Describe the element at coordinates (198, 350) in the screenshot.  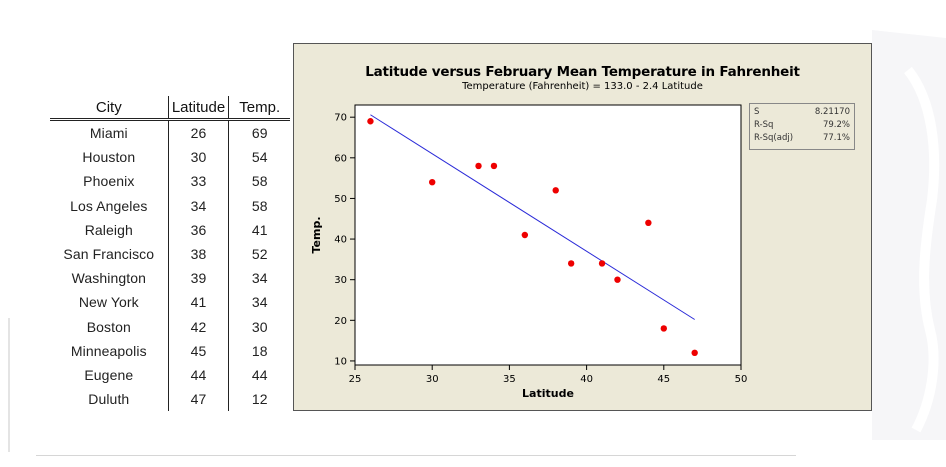
I see `latitude-cell: 45` at that location.